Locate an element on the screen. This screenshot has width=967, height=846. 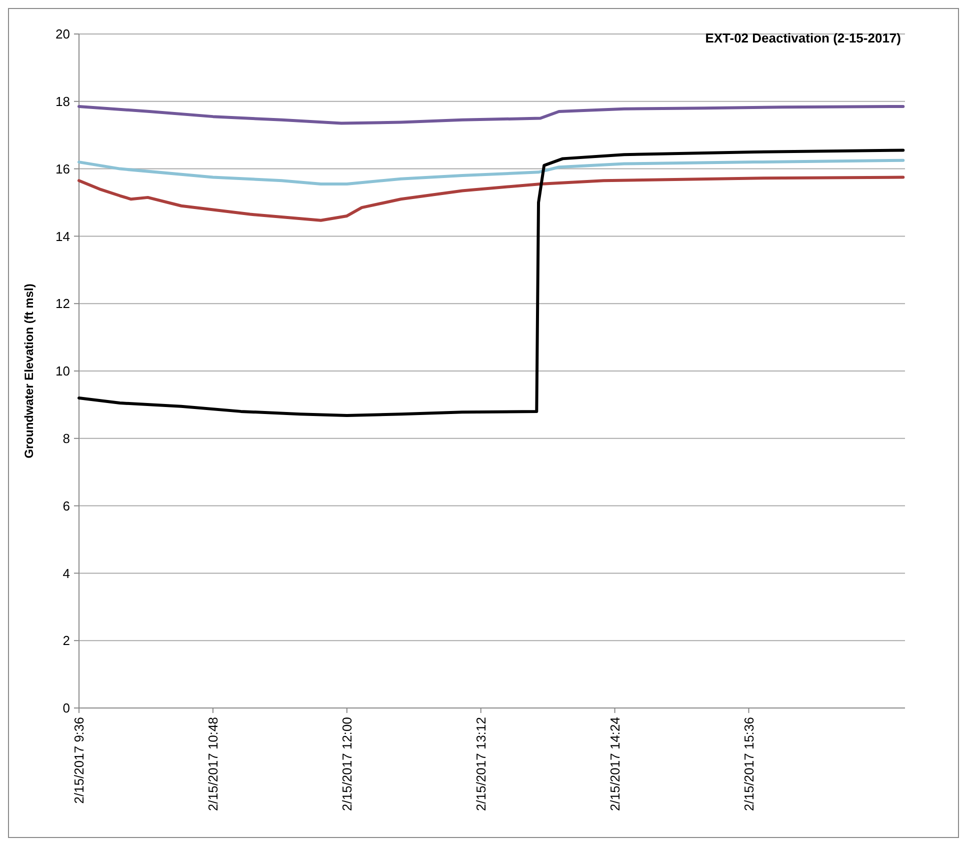
y-tick-label: 12 is located at coordinates (63, 304).